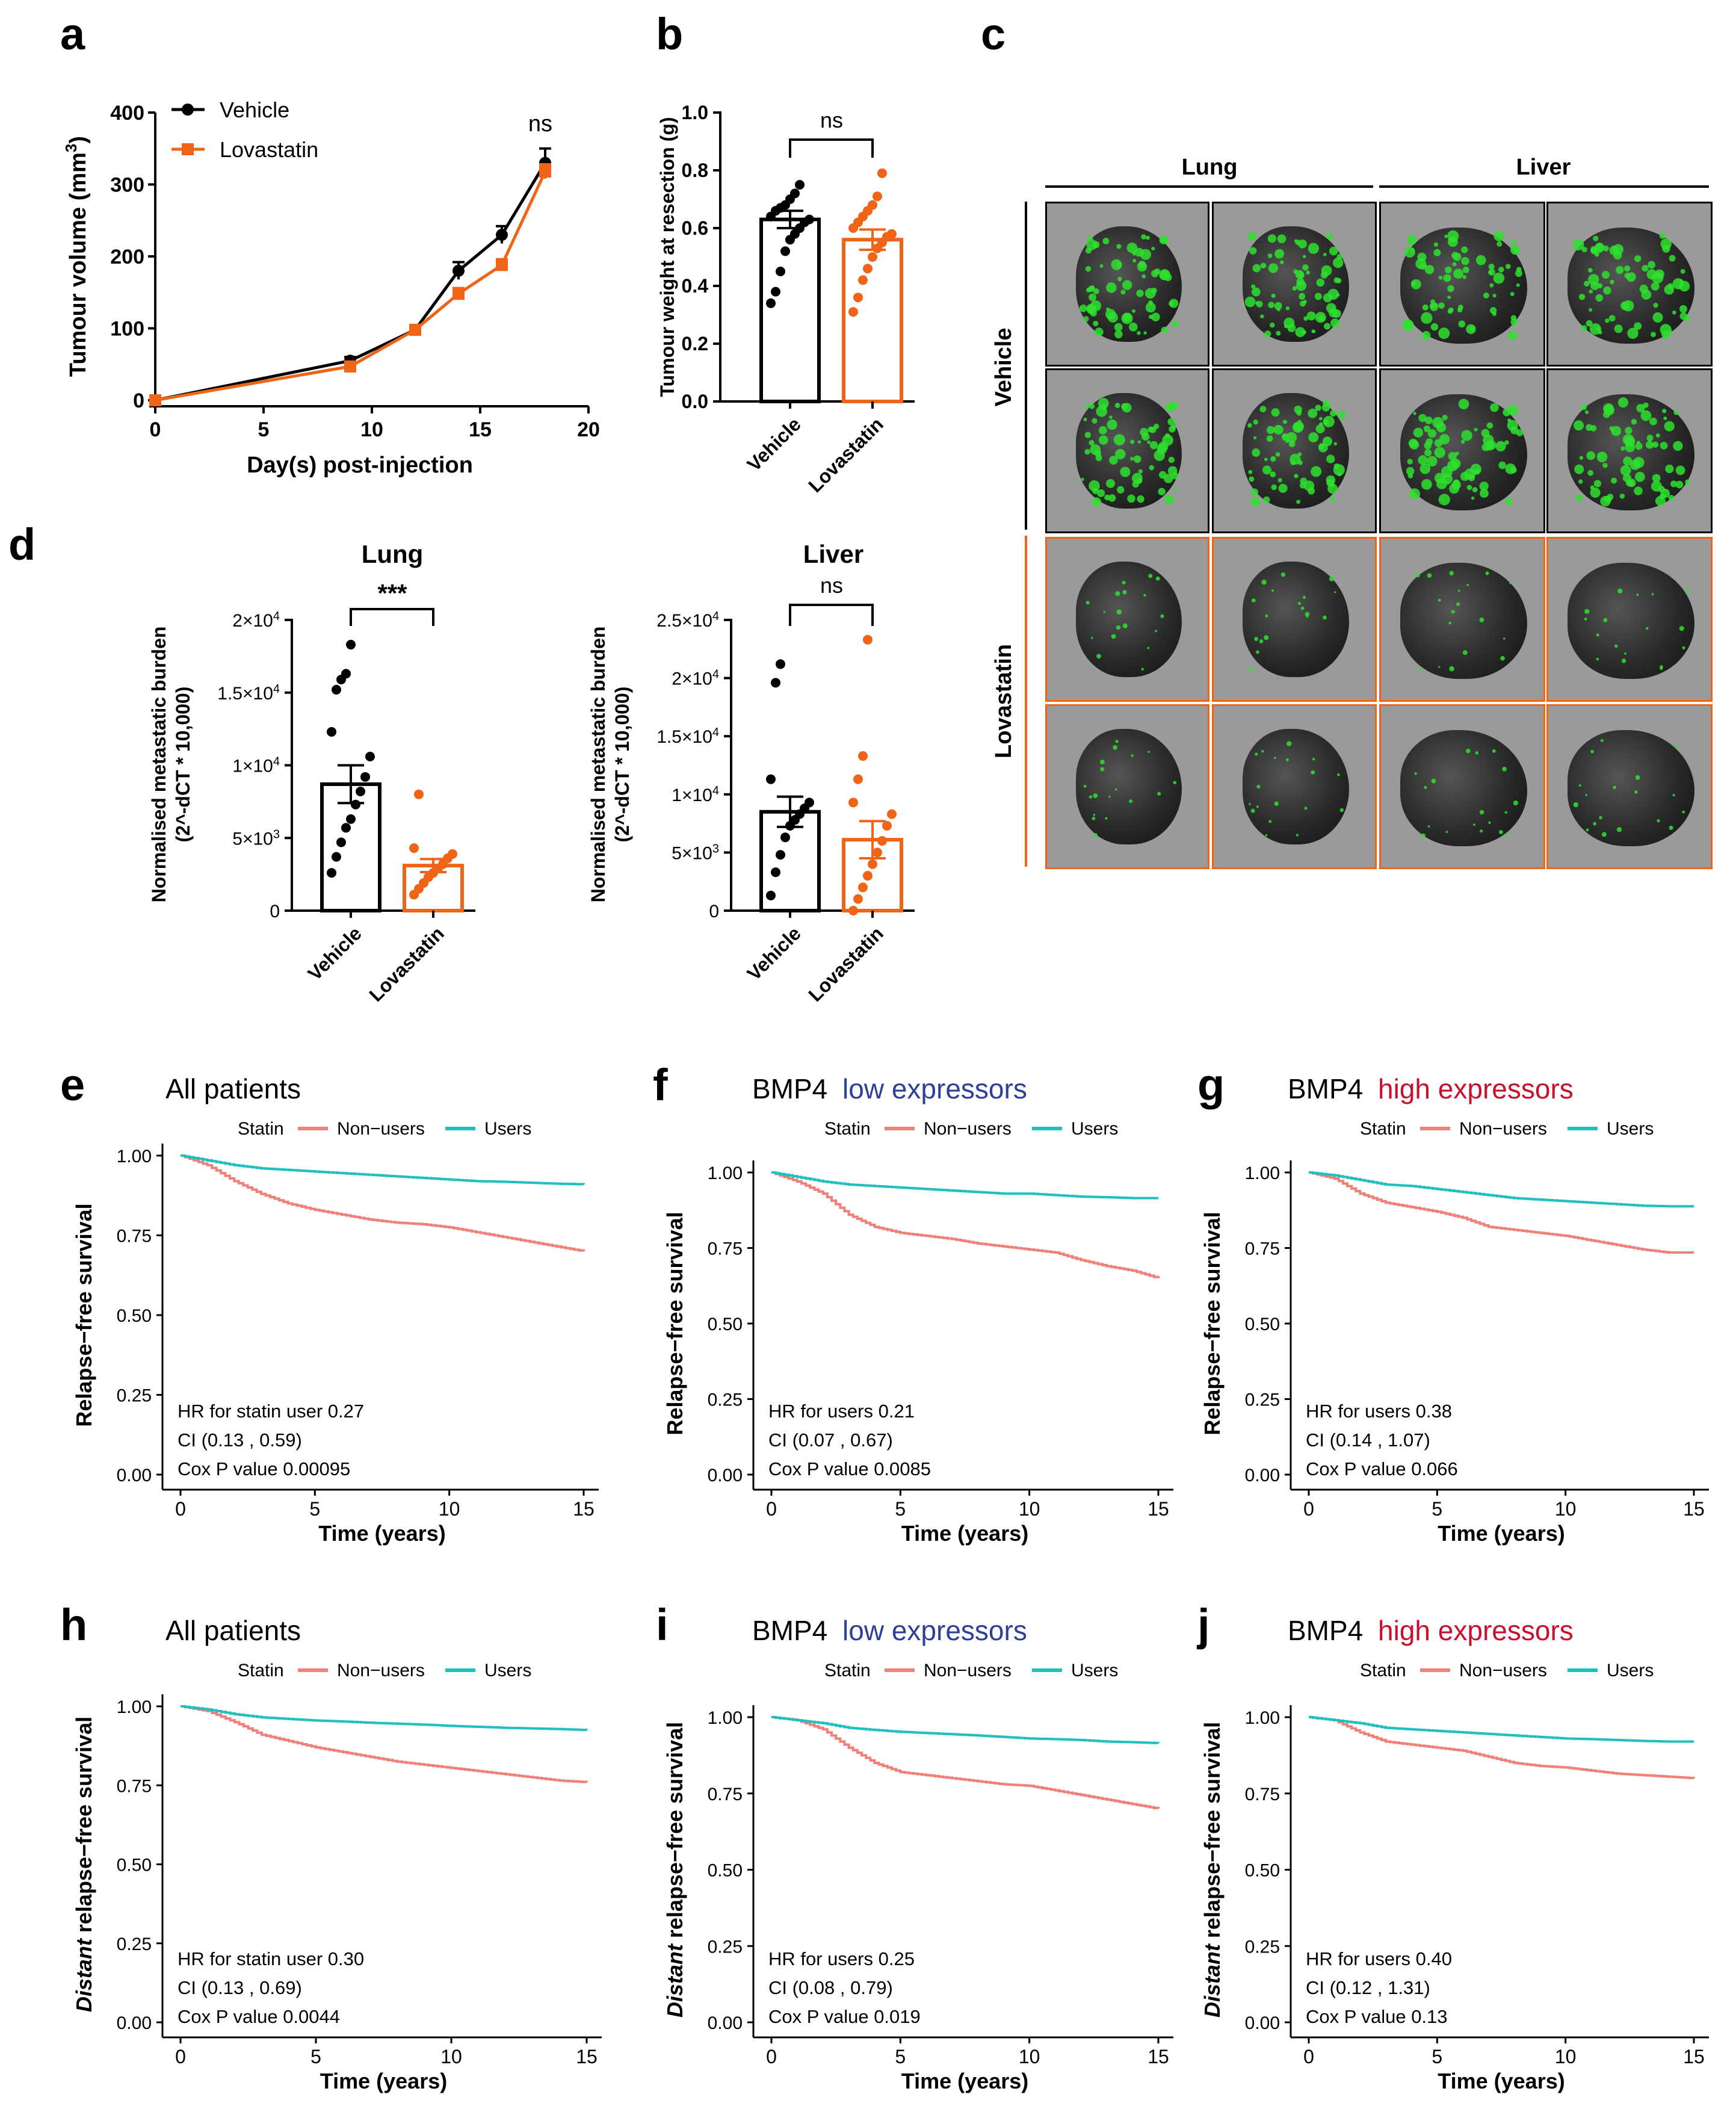 Image resolution: width=1736 pixels, height=2112 pixels. Describe the element at coordinates (71, 148) in the screenshot. I see `y-axis-label-sup: 3` at that location.